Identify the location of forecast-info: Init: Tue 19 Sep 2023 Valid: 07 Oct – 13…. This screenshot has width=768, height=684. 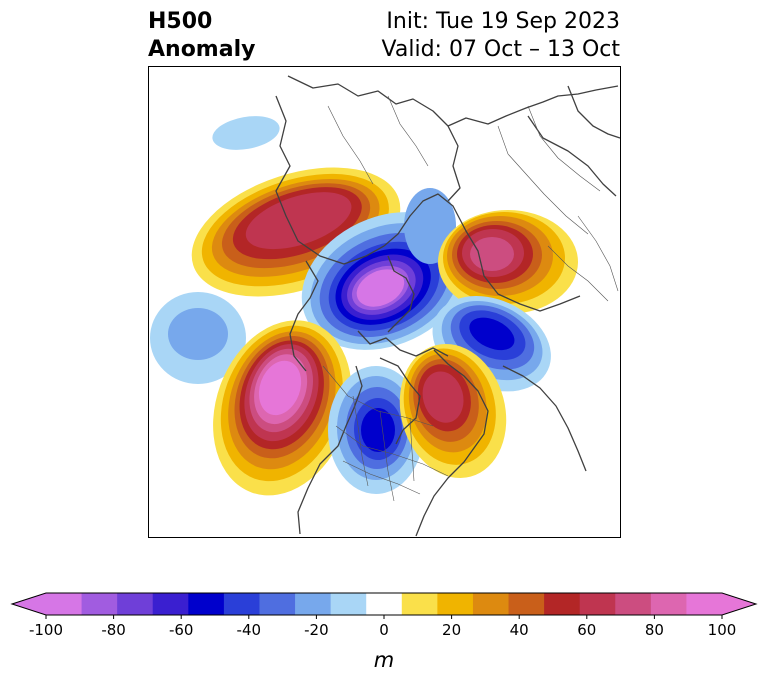
(501, 36).